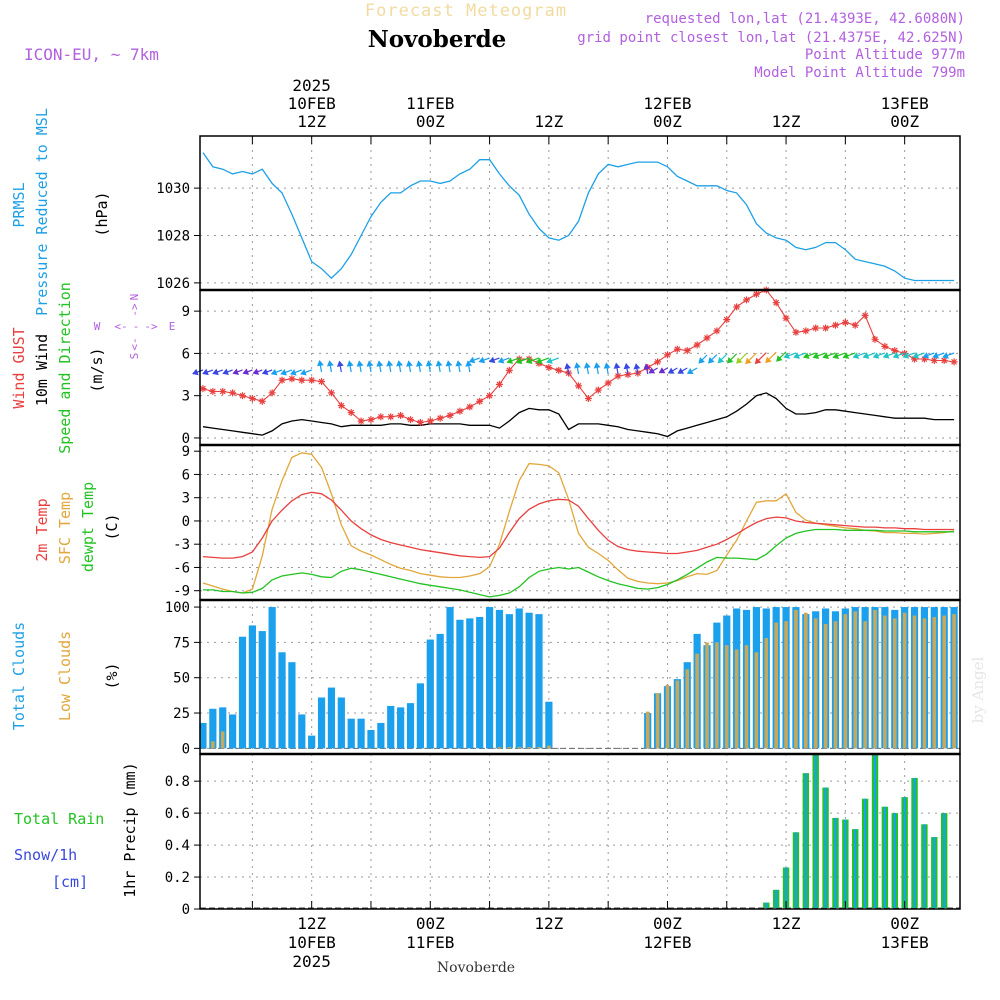 Image resolution: width=1000 pixels, height=1000 pixels. I want to click on pressure-labels: PRMSL Pressure Reduced to MSL (hPa), so click(60, 212).